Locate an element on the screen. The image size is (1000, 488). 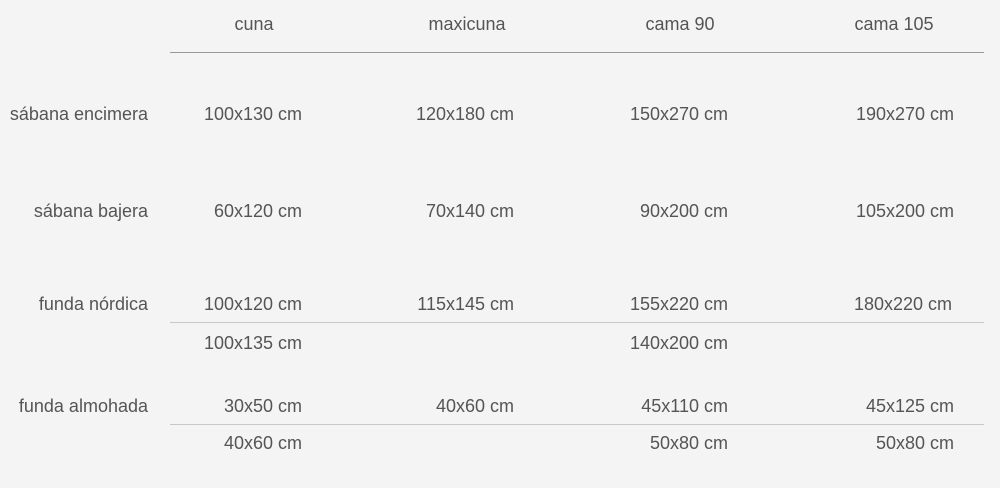
table-cell: 155x220 cm is located at coordinates (678, 304).